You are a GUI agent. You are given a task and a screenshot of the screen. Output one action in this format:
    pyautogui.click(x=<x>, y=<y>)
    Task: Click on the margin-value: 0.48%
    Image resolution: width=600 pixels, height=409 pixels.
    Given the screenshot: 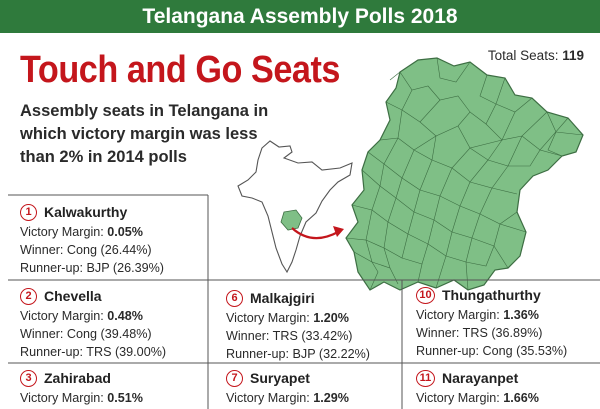 What is the action you would take?
    pyautogui.click(x=125, y=316)
    